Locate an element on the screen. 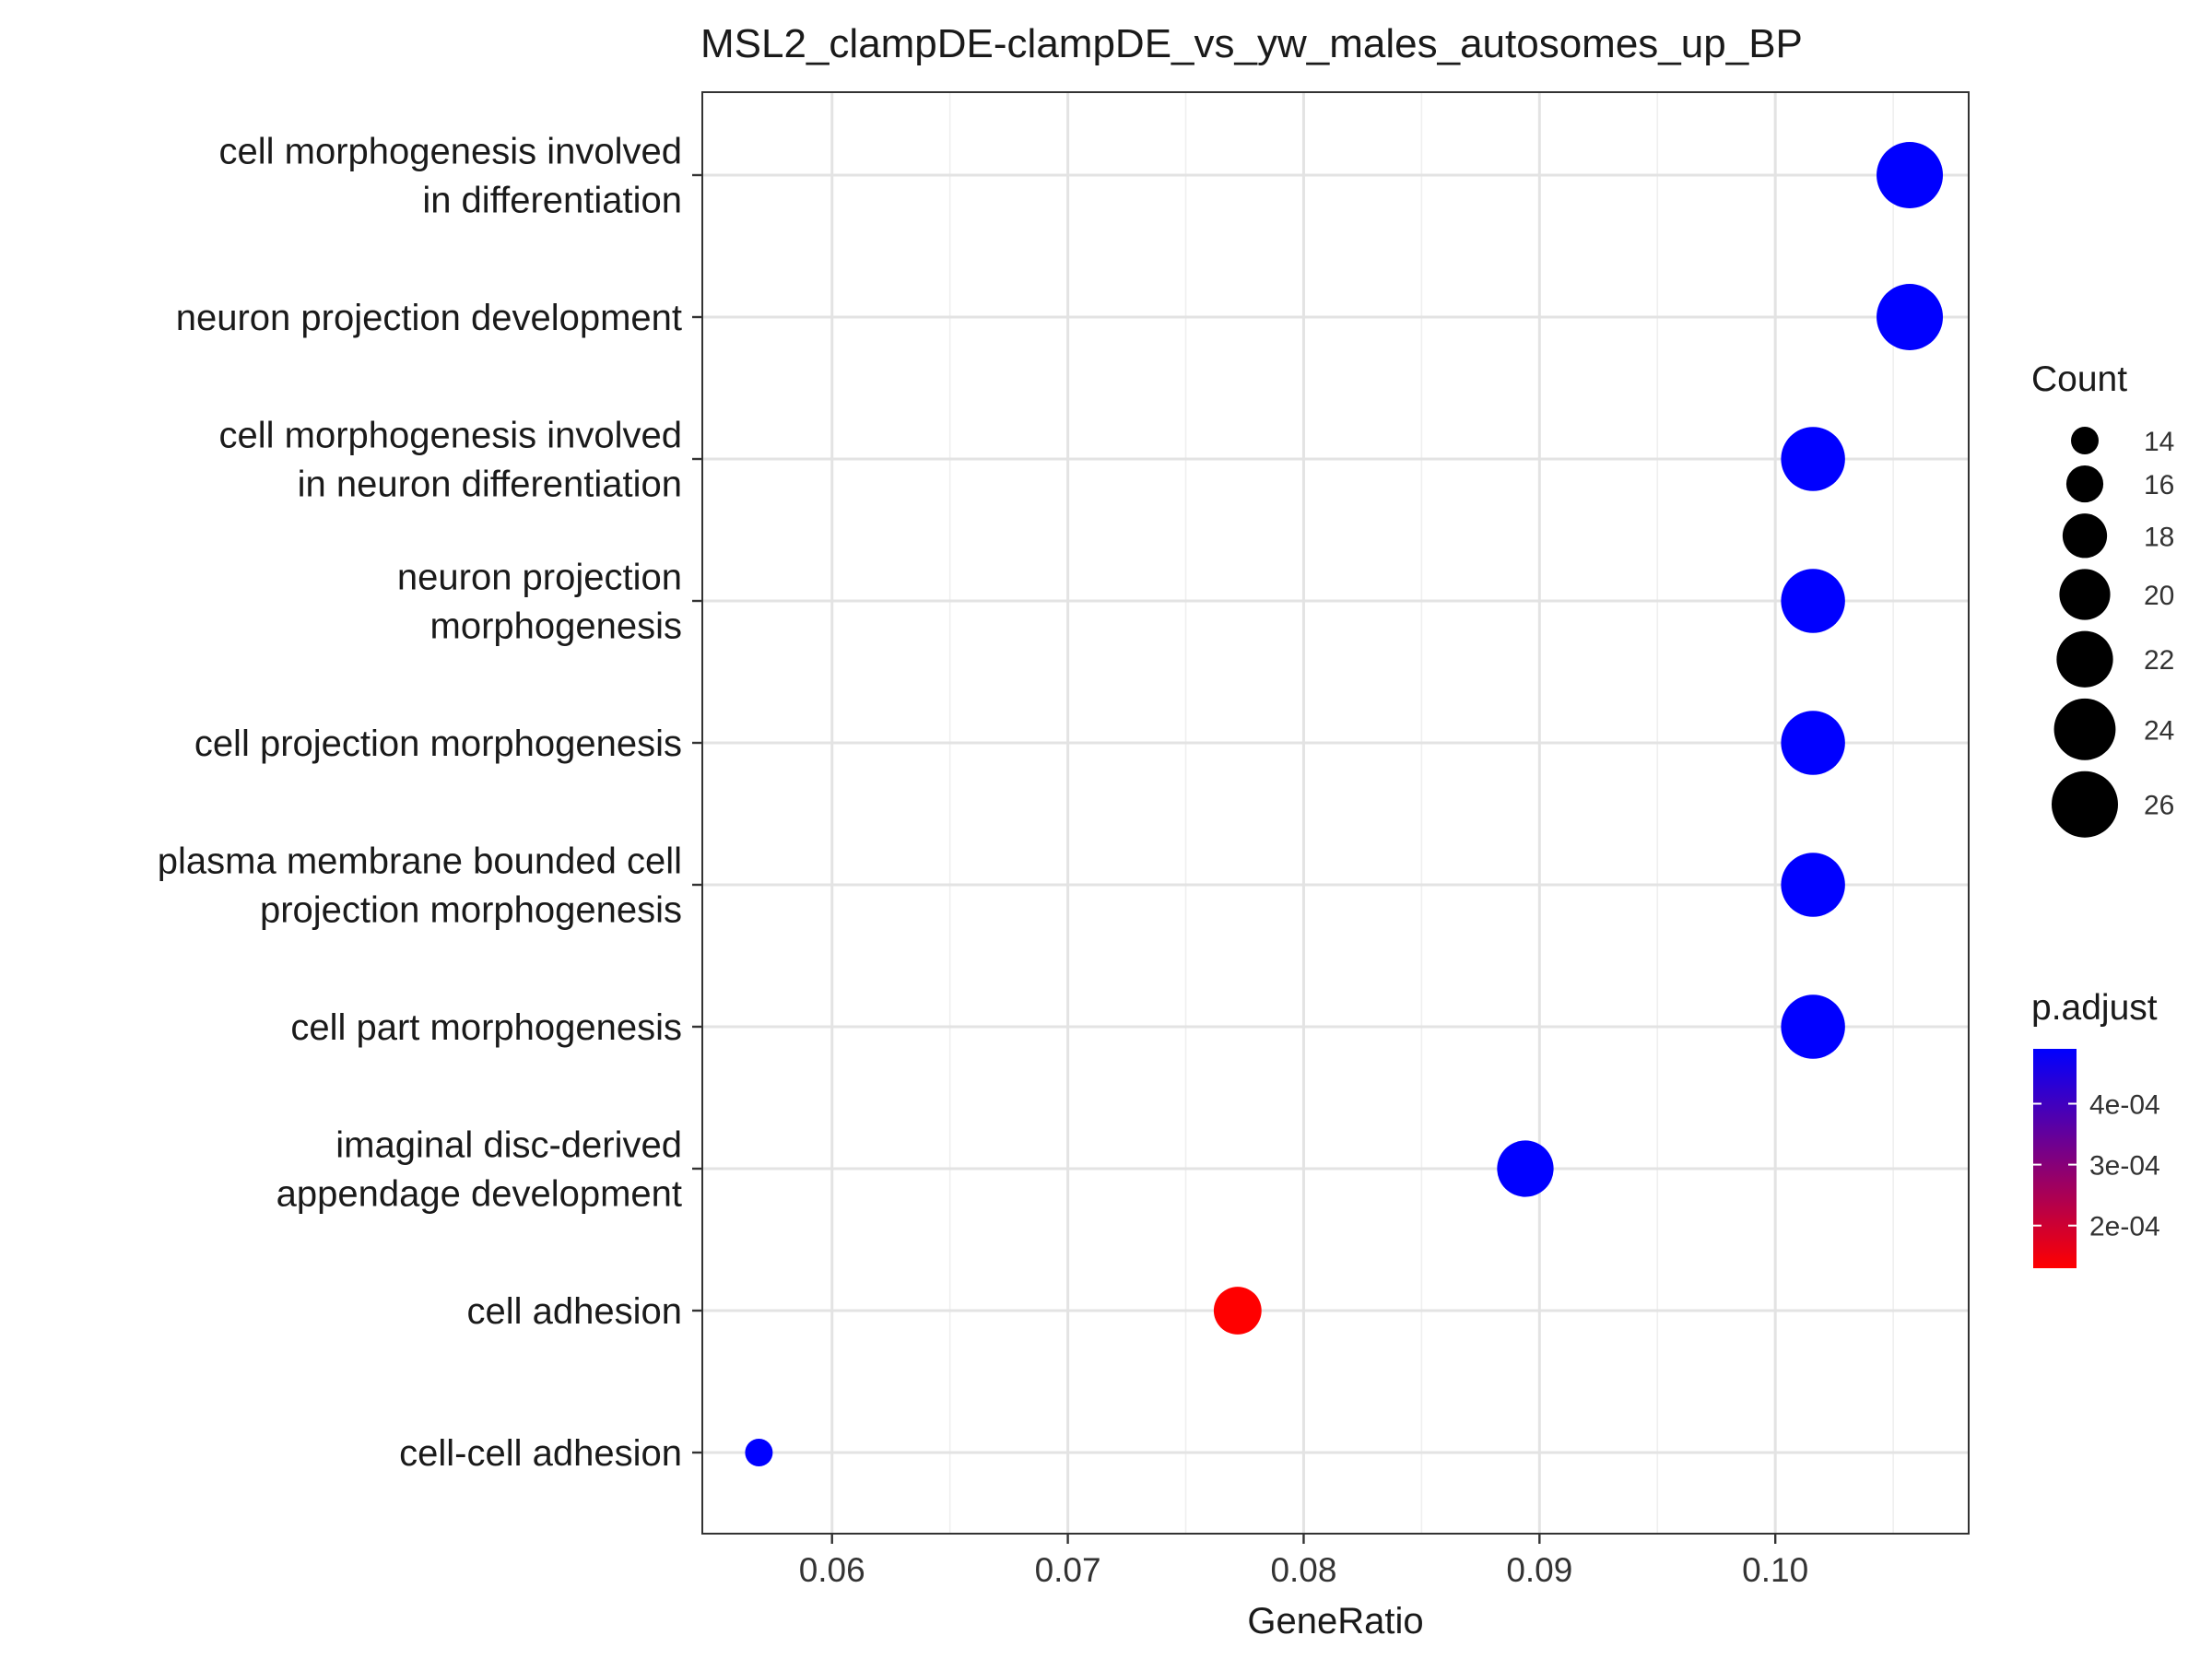 The height and width of the screenshot is (1659, 2212). p-adjust-legend-label: 3e-04 is located at coordinates (2124, 1166).